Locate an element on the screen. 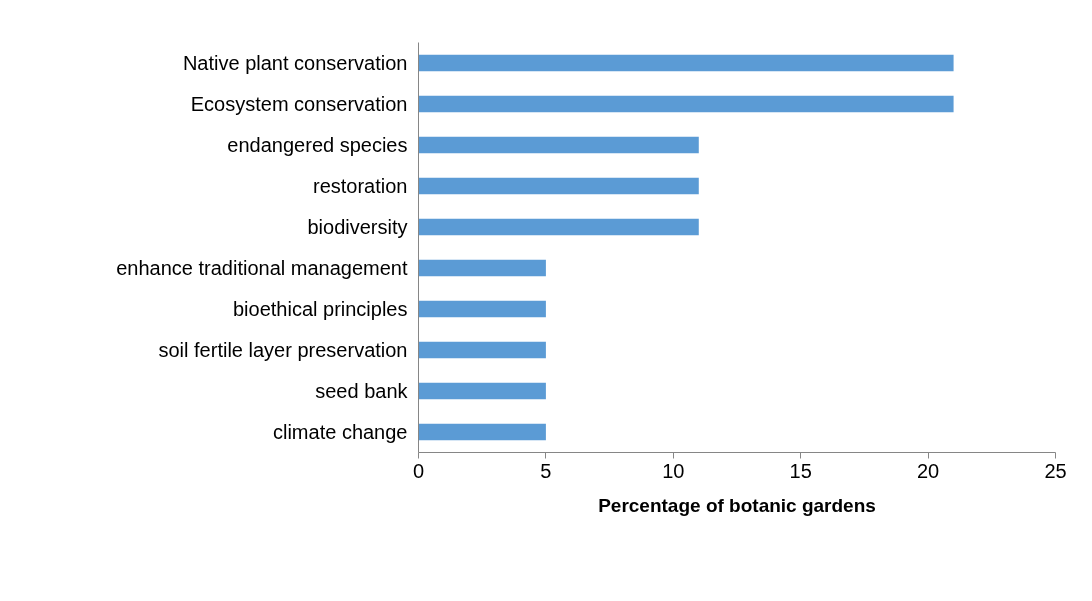 Image resolution: width=1092 pixels, height=601 pixels. y-tick-label: seed bank is located at coordinates (362, 391).